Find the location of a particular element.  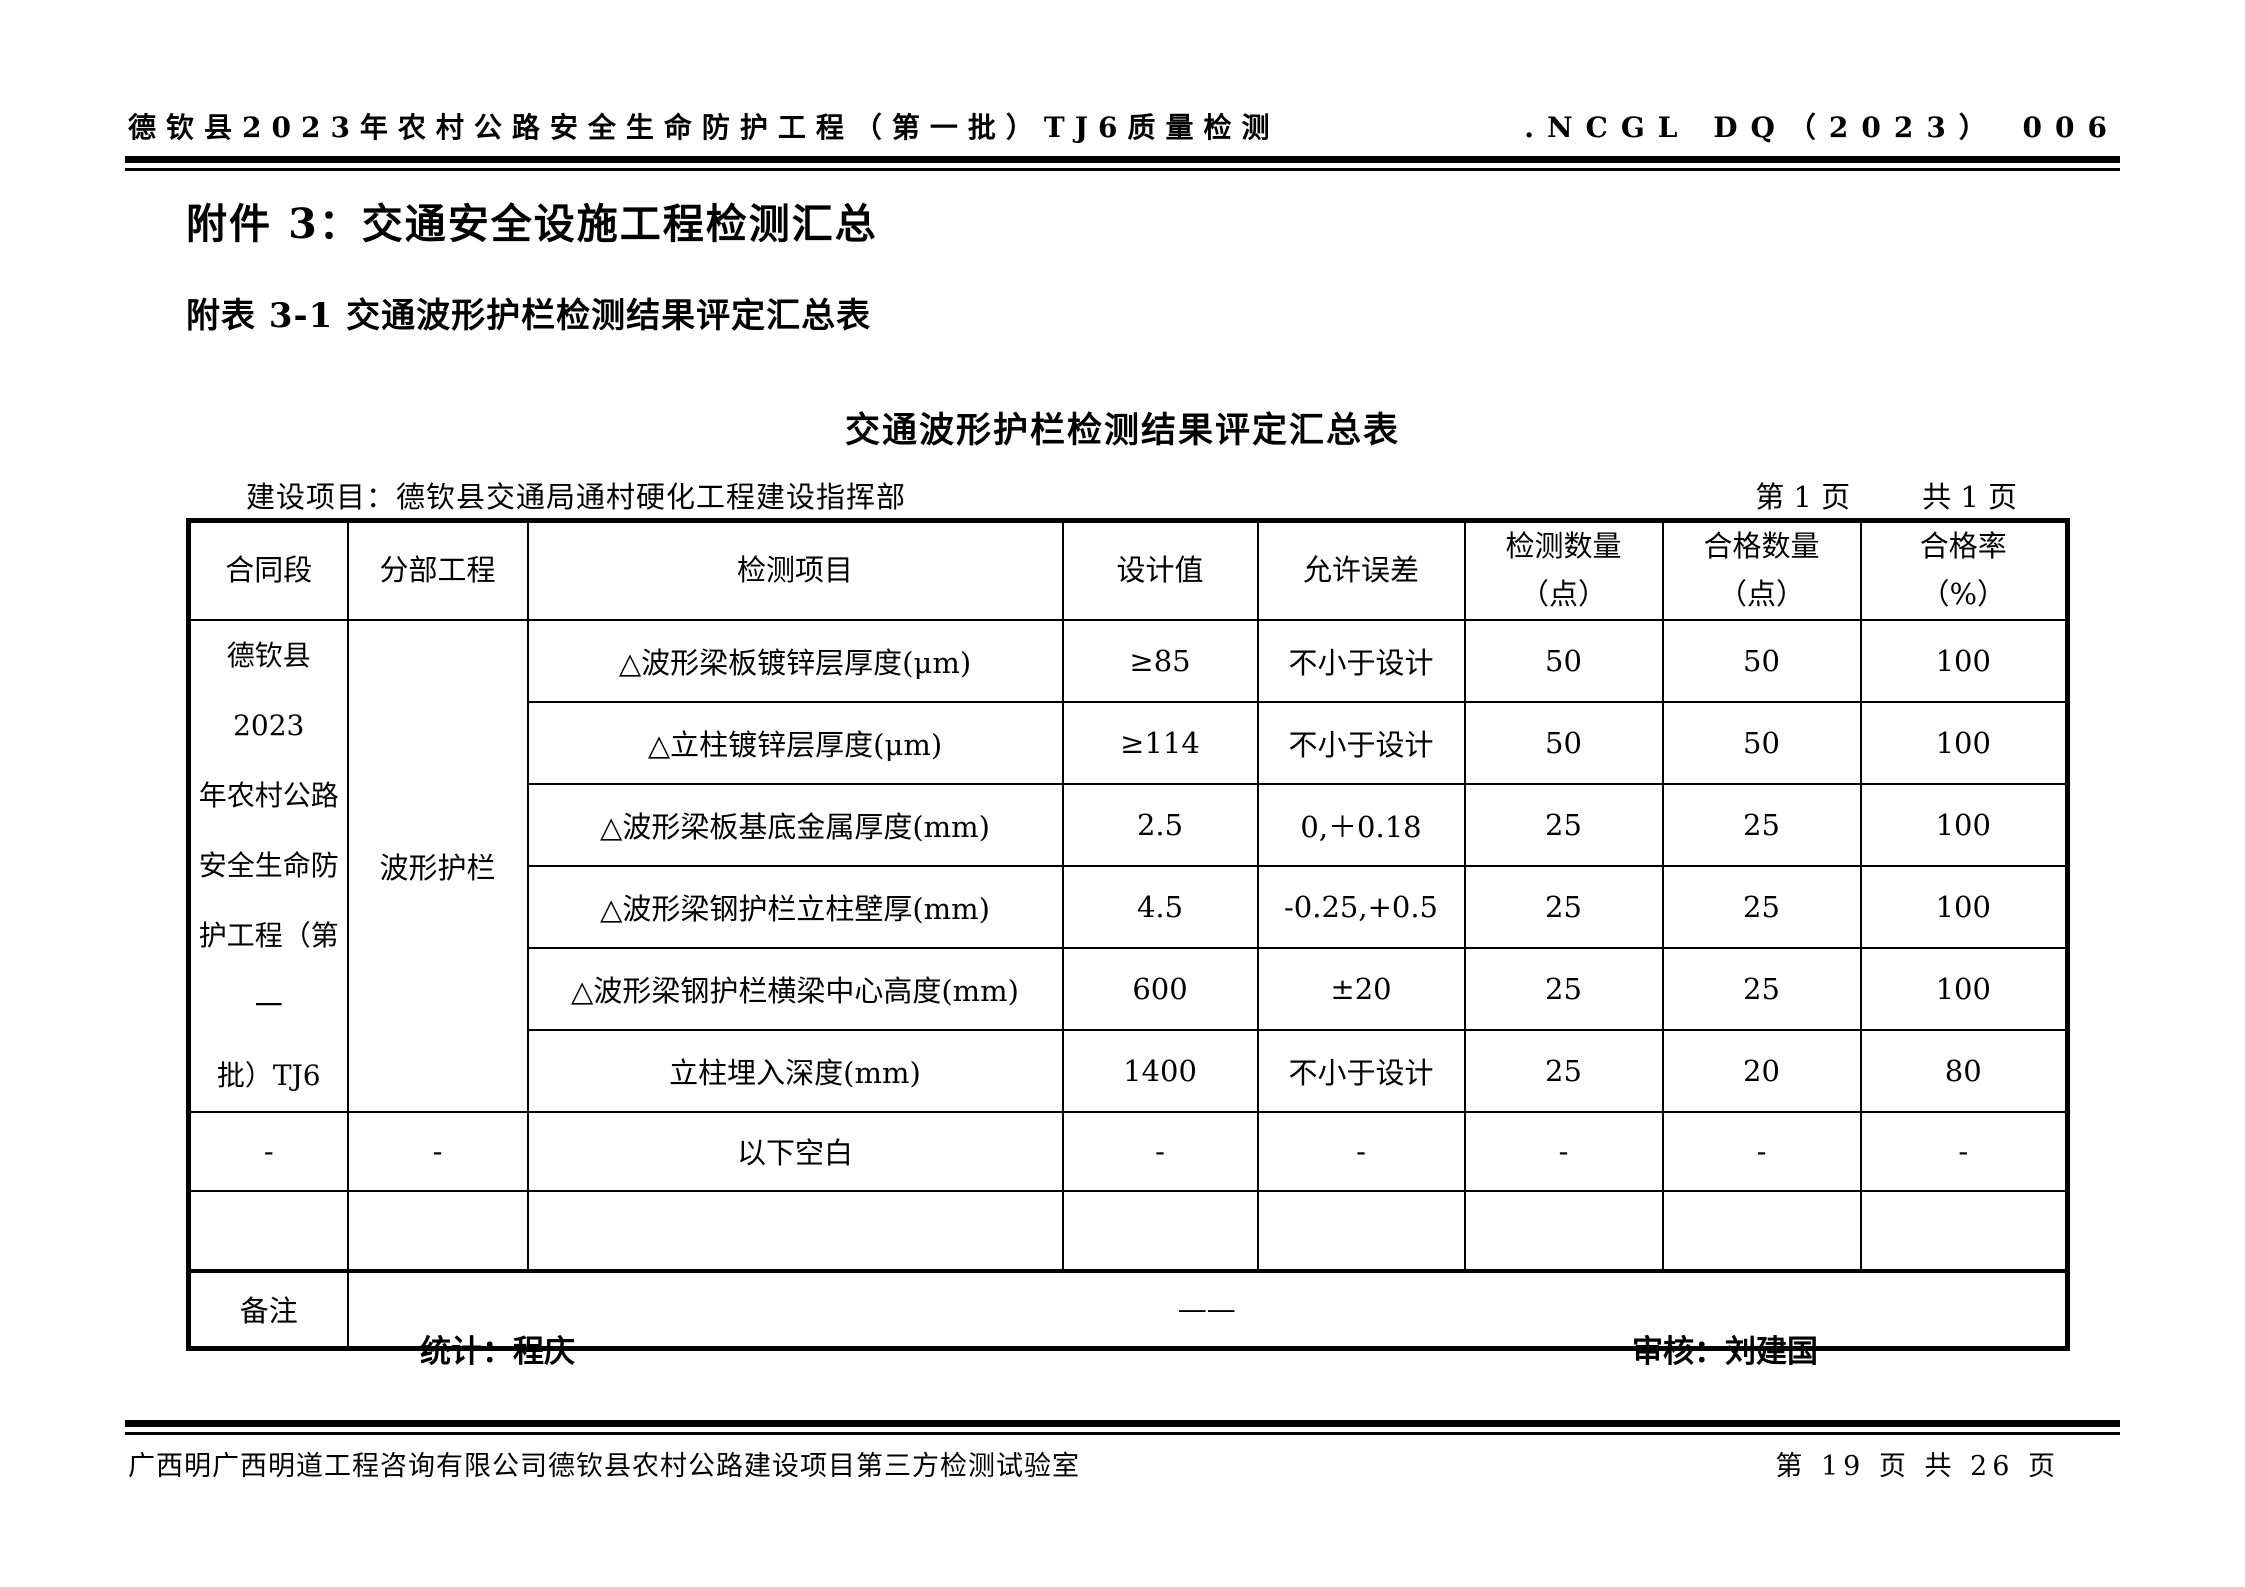

cell-item: △立柱镀锌层厚度(μm) is located at coordinates (795, 742).